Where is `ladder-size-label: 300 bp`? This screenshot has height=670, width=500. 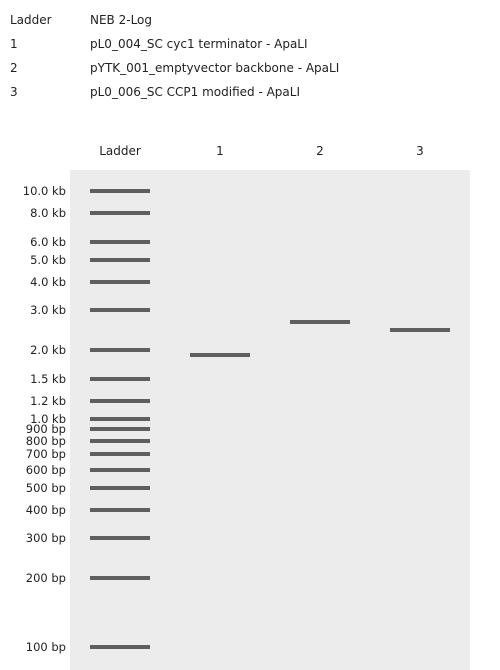
ladder-size-label: 300 bp is located at coordinates (45, 538).